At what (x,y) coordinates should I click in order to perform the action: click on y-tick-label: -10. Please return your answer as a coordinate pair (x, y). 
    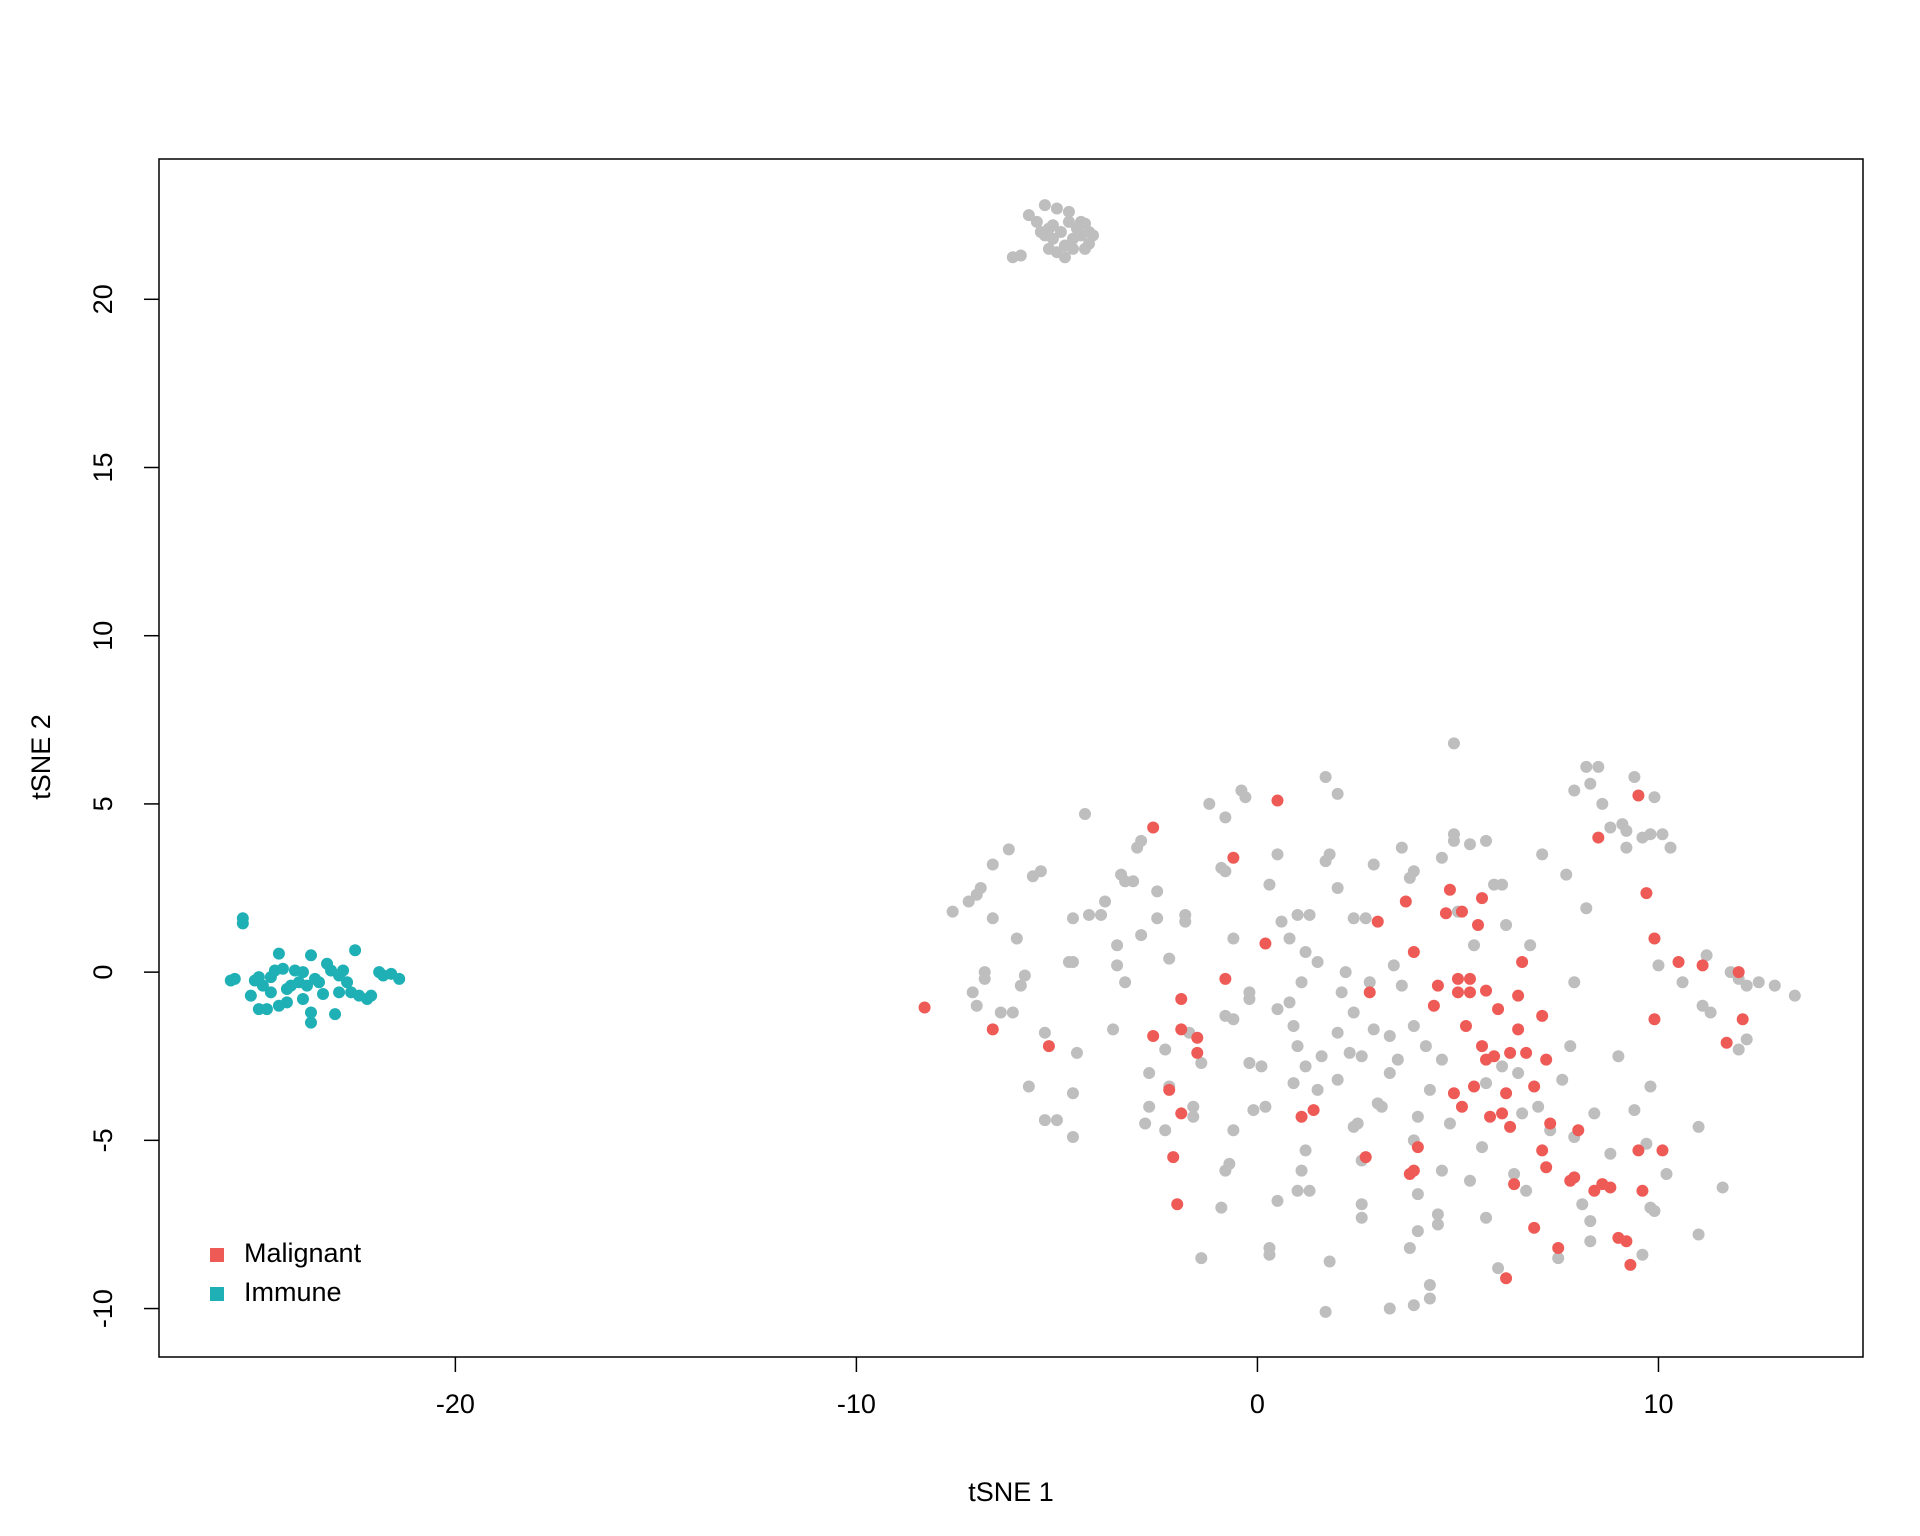
    Looking at the image, I should click on (103, 1308).